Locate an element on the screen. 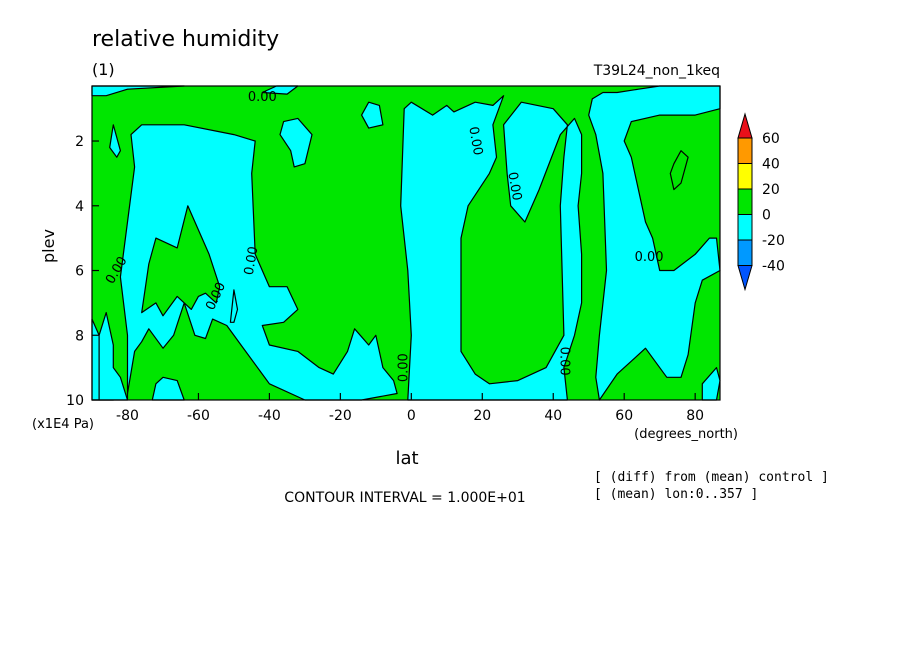 This screenshot has height=654, width=904. footer-note-diff: [ (diff) from (mean) control ] is located at coordinates (711, 477).